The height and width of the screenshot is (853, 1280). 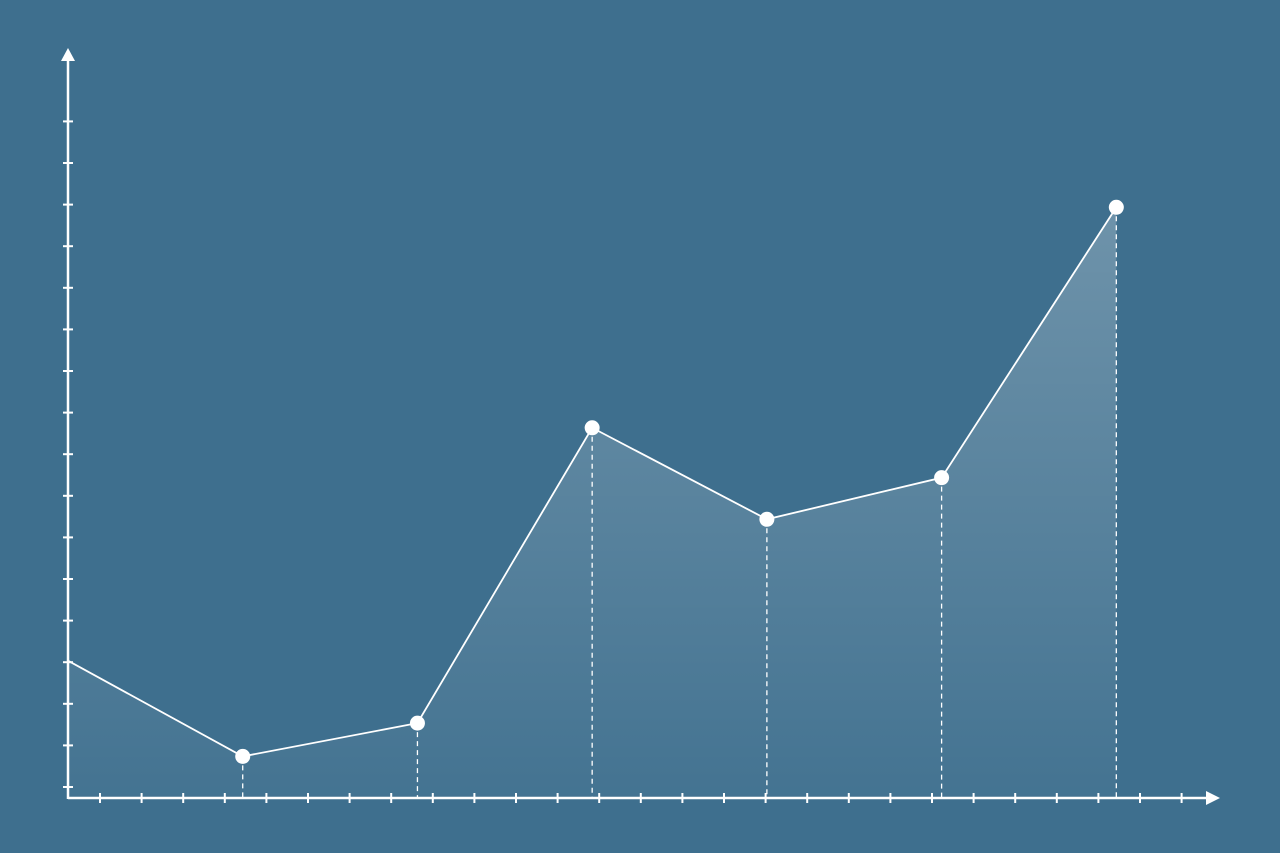 I want to click on y-axis-arrow, so click(x=68, y=54).